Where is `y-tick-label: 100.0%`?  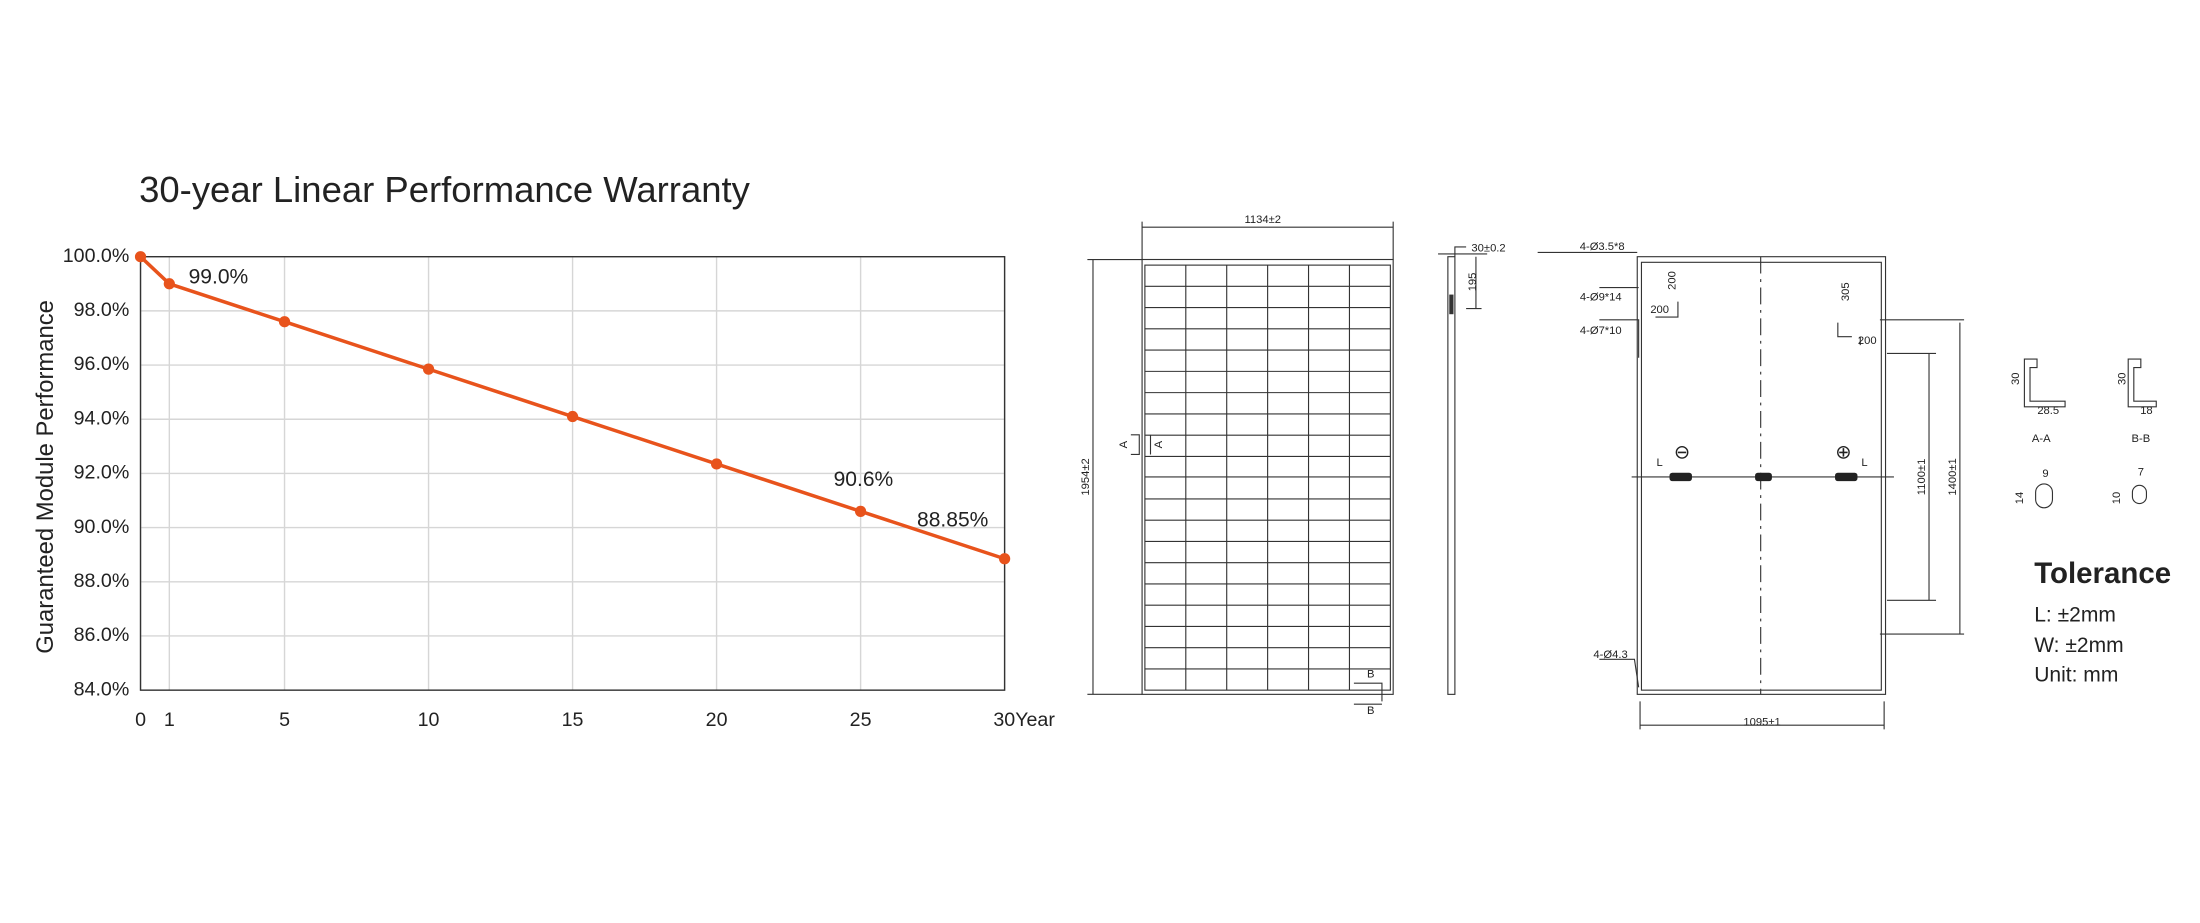 y-tick-label: 100.0% is located at coordinates (96, 256).